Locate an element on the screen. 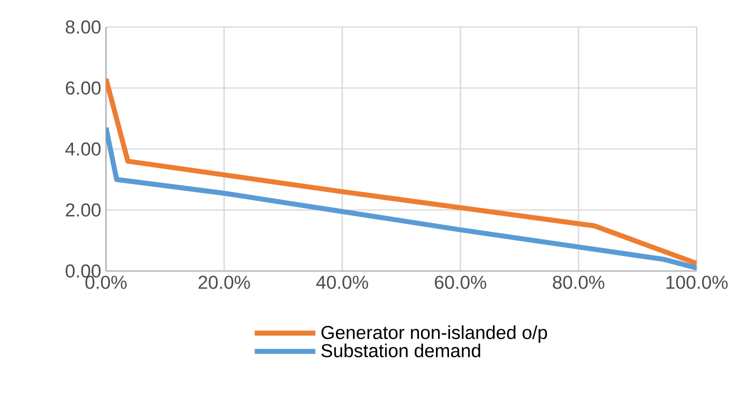 This screenshot has height=417, width=752. x-tick-label: 0.0% is located at coordinates (106, 282).